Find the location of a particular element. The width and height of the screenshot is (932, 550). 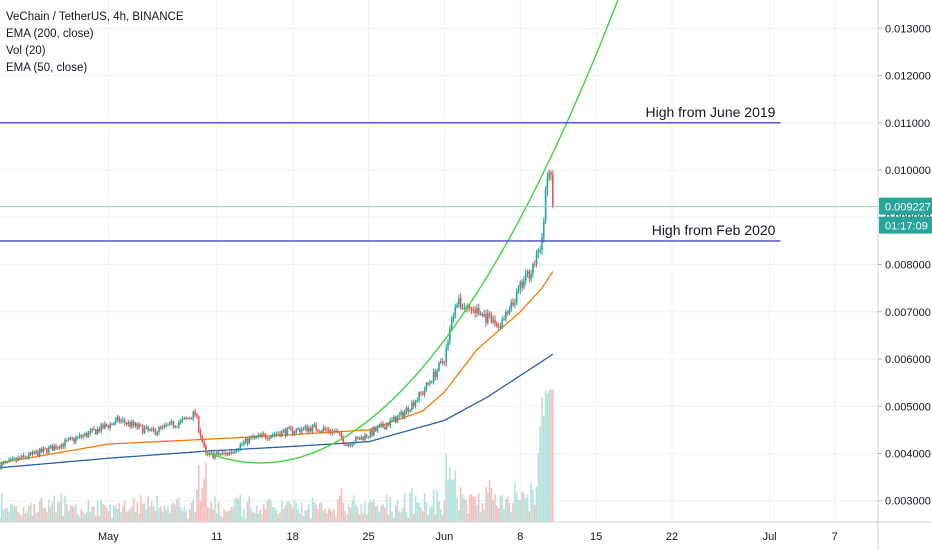

price-tick-label: 0.013000 is located at coordinates (908, 29).